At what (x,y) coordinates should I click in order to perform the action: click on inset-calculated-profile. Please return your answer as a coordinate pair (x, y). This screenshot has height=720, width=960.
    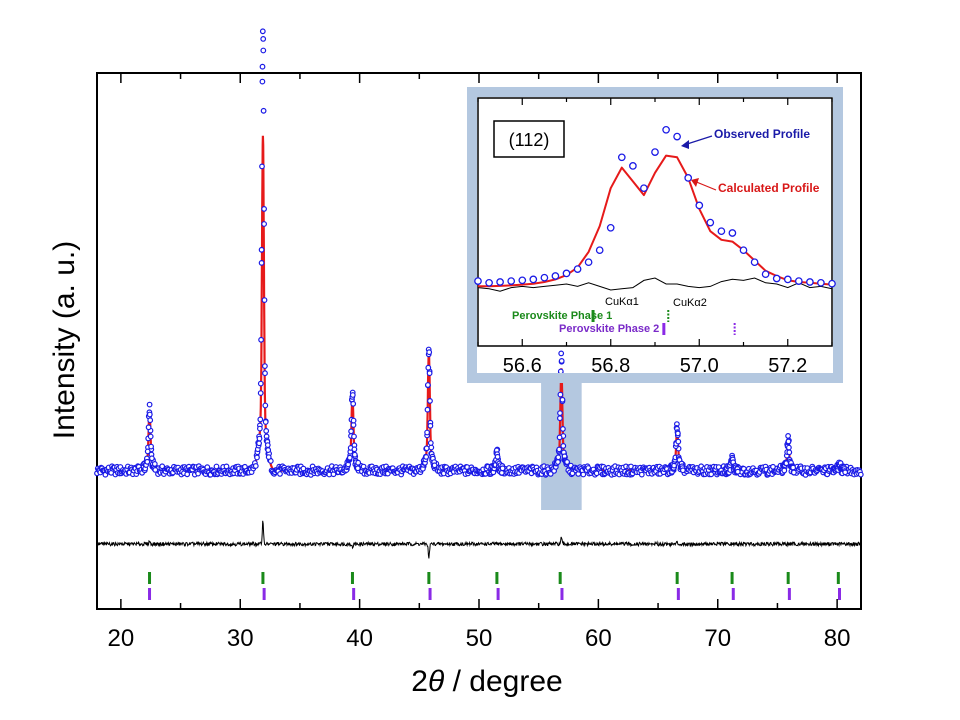
    Looking at the image, I should click on (655, 221).